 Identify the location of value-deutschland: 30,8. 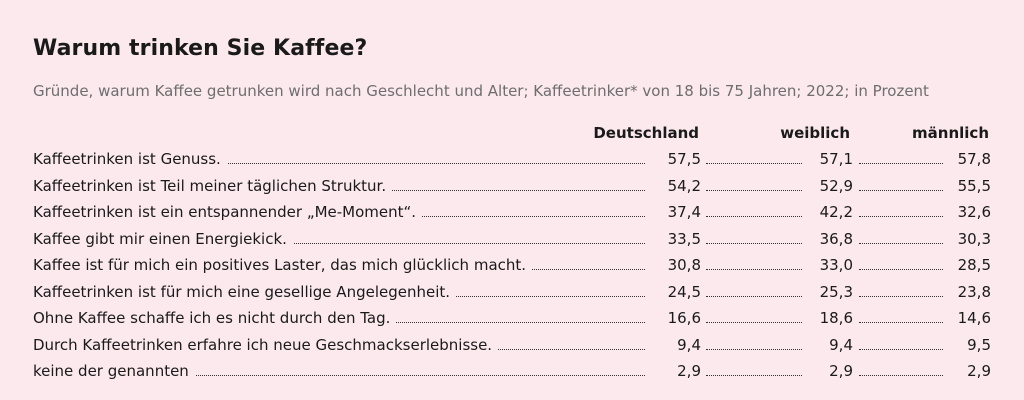
(682, 265).